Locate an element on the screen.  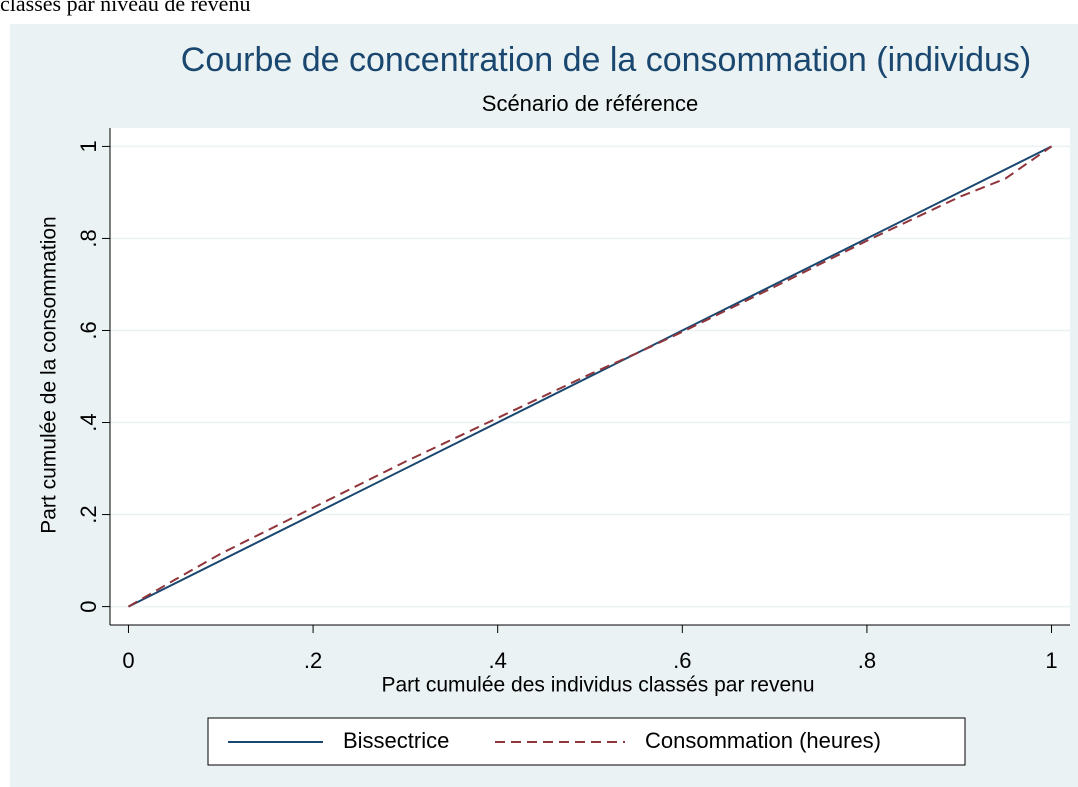
caption: classés par niveau de revenu is located at coordinates (125, 8).